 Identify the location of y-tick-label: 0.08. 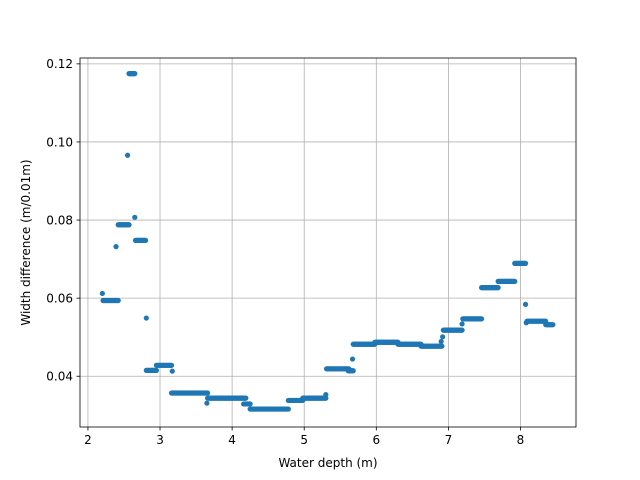
(59, 220).